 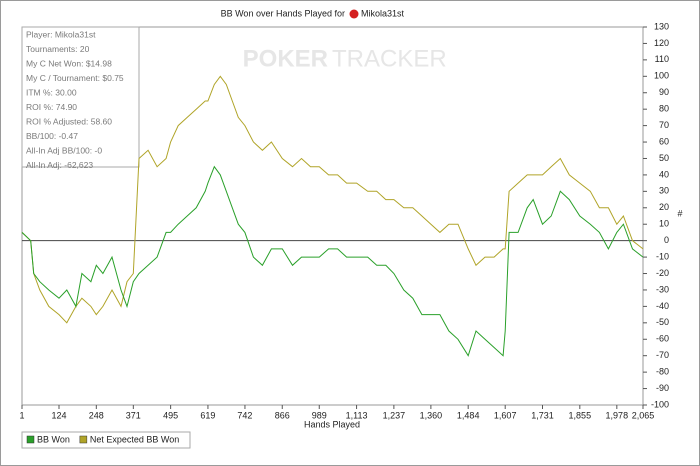 I want to click on stat-line: Player: Mikola31st, so click(x=61, y=34).